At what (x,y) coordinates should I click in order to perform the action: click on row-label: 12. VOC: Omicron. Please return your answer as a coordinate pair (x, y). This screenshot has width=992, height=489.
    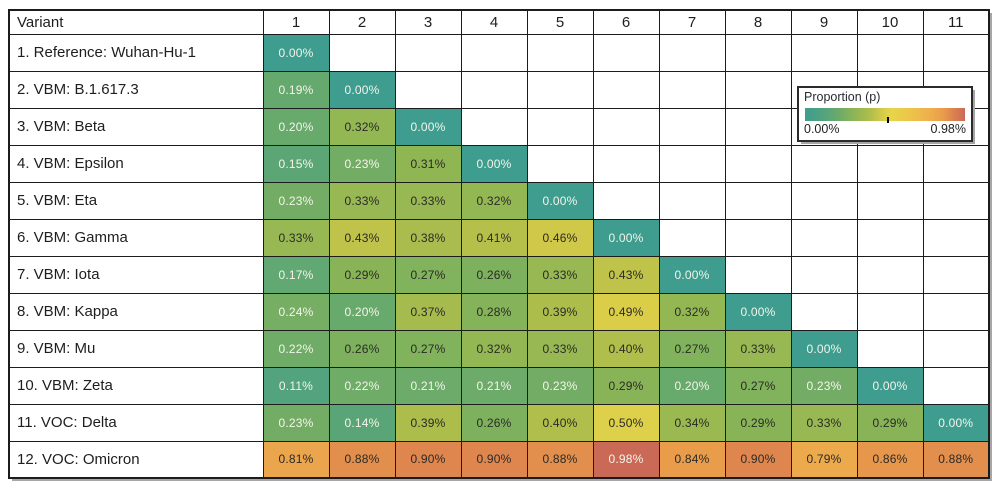
    Looking at the image, I should click on (136, 459).